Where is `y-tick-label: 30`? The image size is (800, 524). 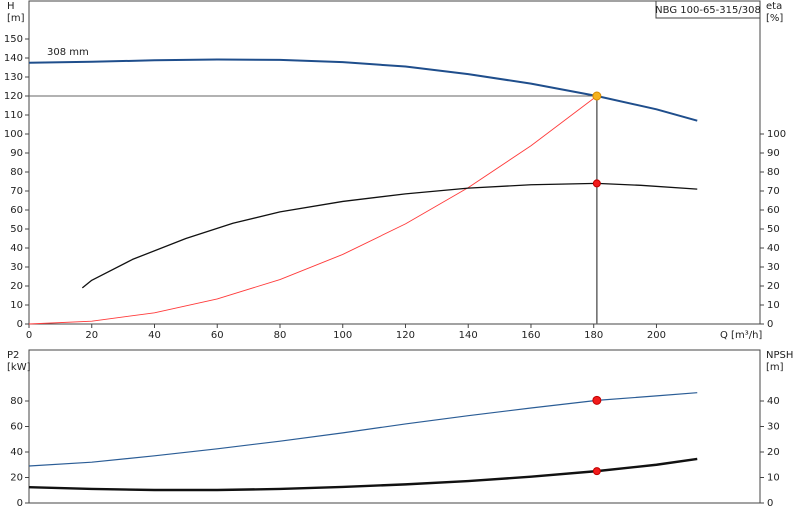 y-tick-label: 30 is located at coordinates (16, 267).